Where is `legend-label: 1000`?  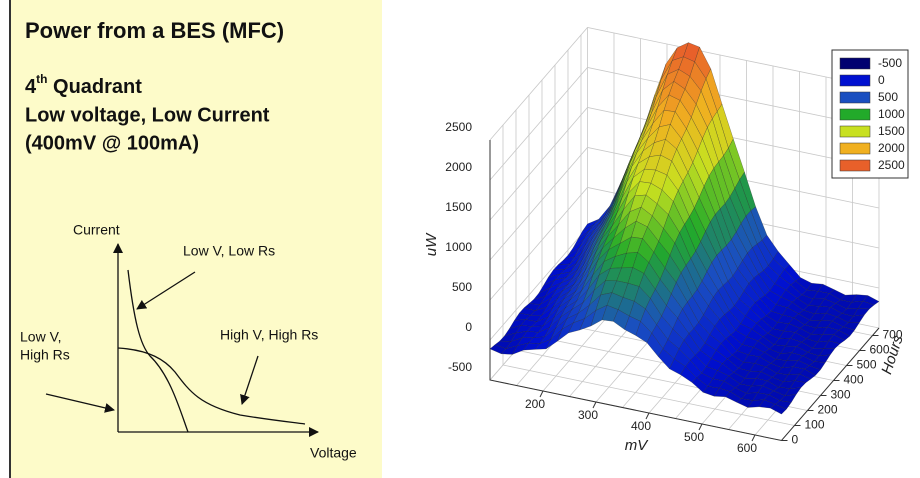
legend-label: 1000 is located at coordinates (891, 114).